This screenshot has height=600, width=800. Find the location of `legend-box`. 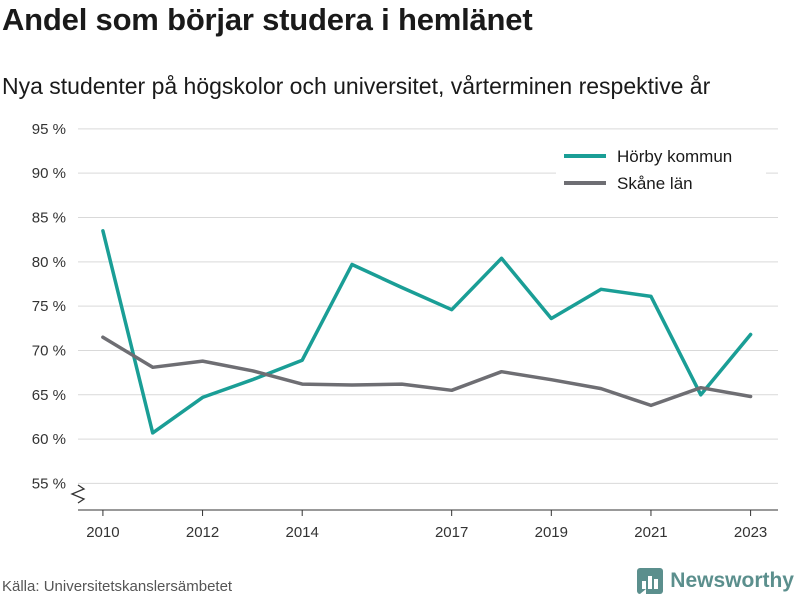

legend-box is located at coordinates (661, 170).